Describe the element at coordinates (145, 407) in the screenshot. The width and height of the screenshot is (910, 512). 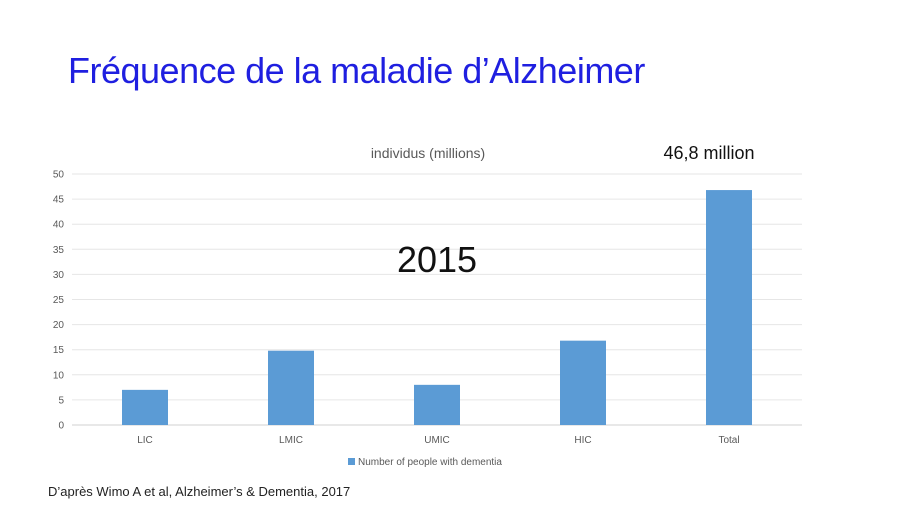
I see `bar-lic` at that location.